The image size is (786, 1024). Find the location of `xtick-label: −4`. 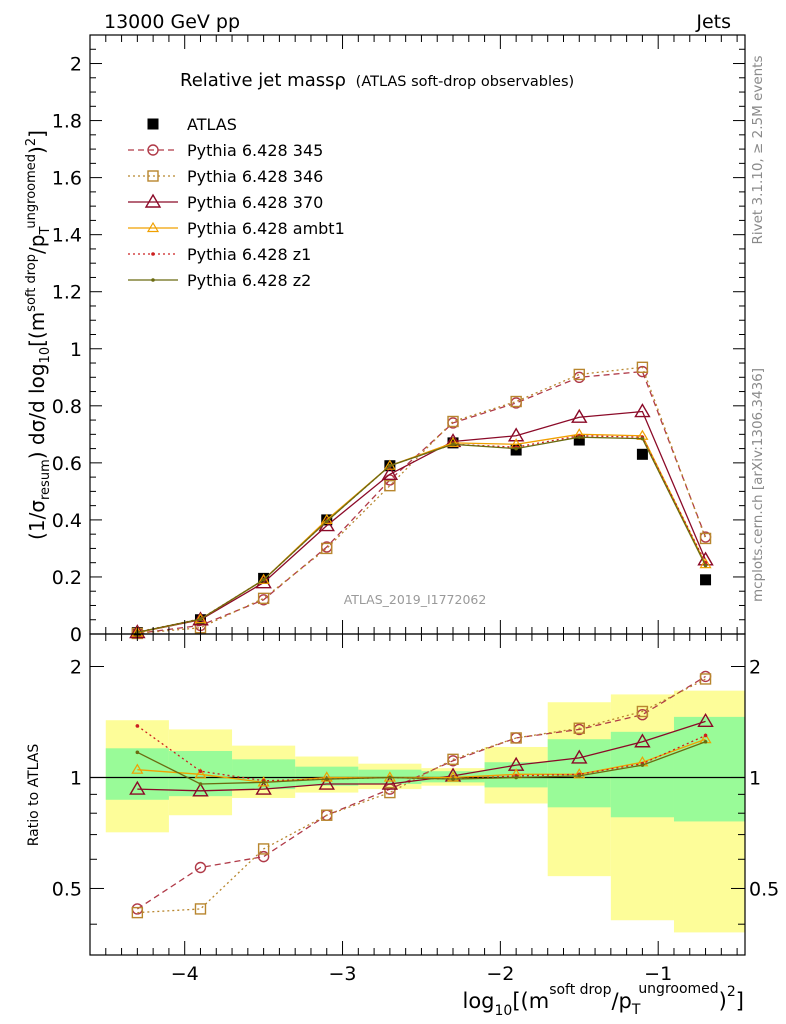

xtick-label: −4 is located at coordinates (185, 974).